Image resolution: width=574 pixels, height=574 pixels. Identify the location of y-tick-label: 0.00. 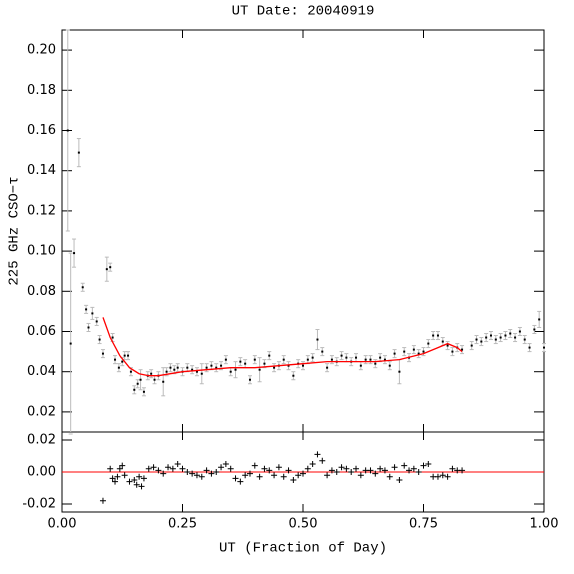
(41, 472).